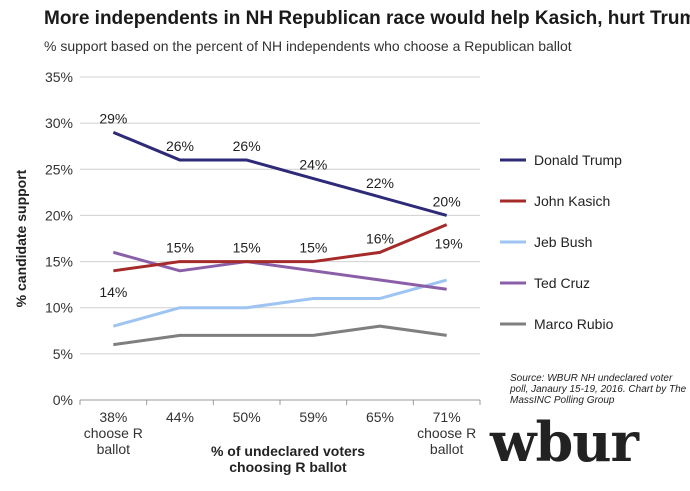 The height and width of the screenshot is (491, 690). Describe the element at coordinates (21, 238) in the screenshot. I see `y-axis-title: % candidate support` at that location.